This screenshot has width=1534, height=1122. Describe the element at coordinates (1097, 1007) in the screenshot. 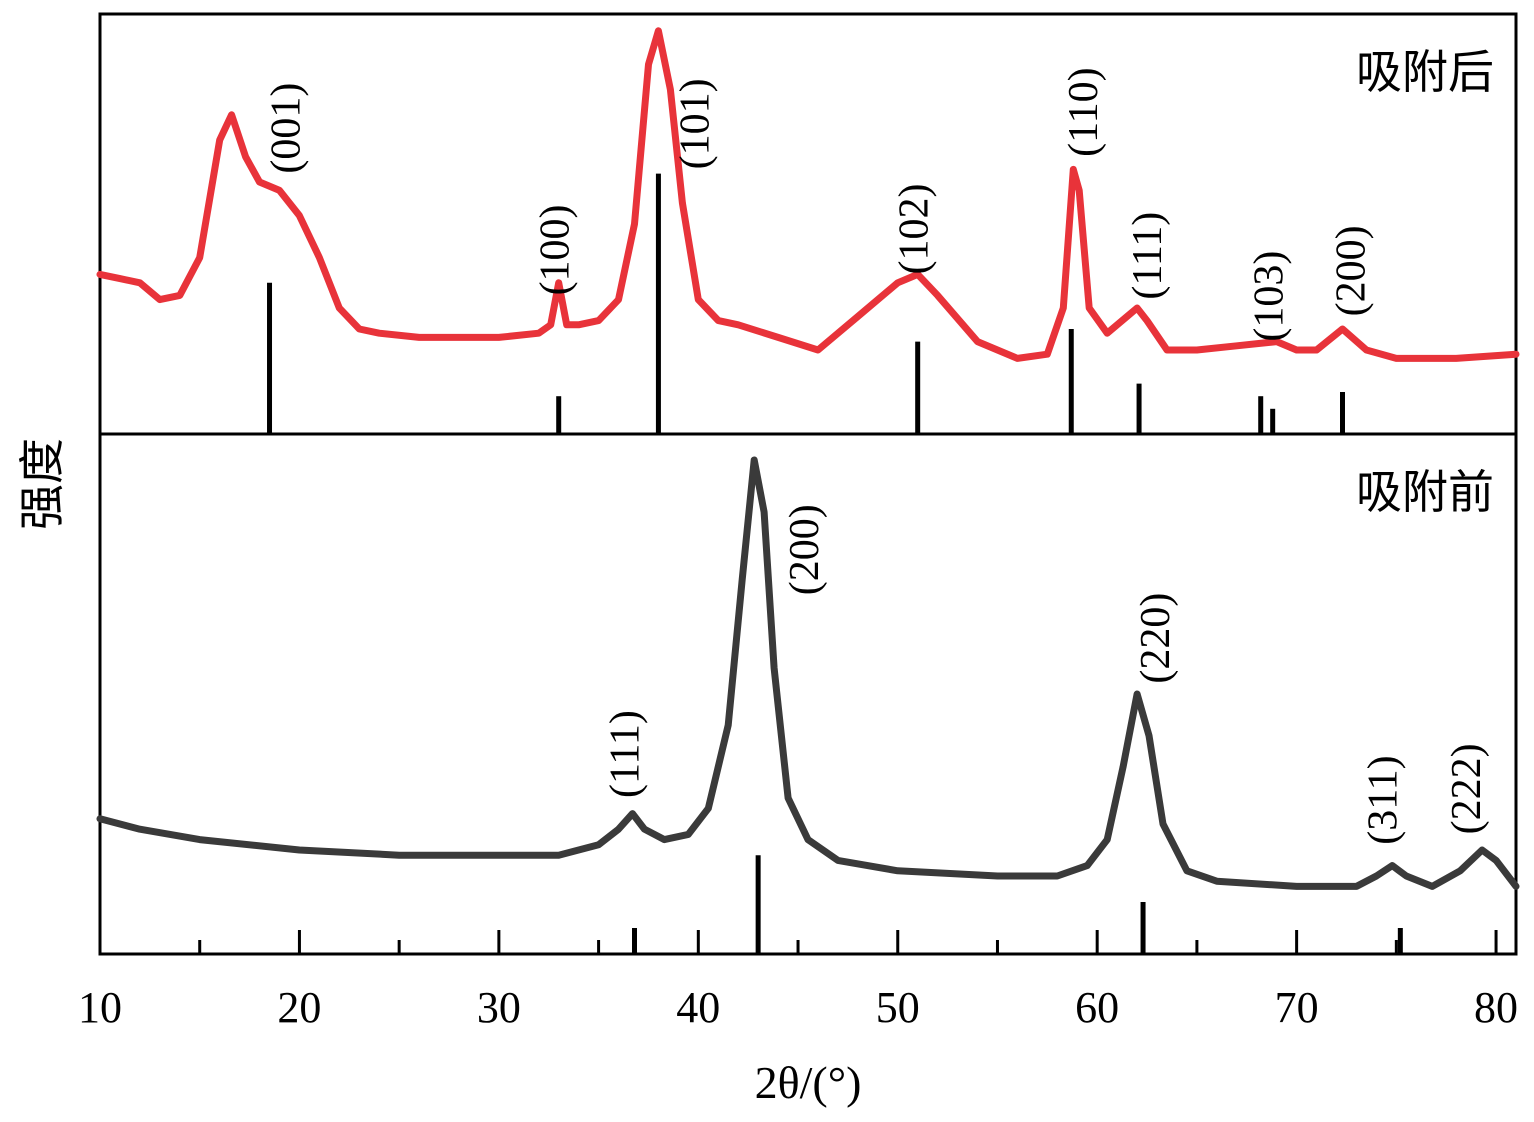

I see `x-tick-label-60: 60` at that location.